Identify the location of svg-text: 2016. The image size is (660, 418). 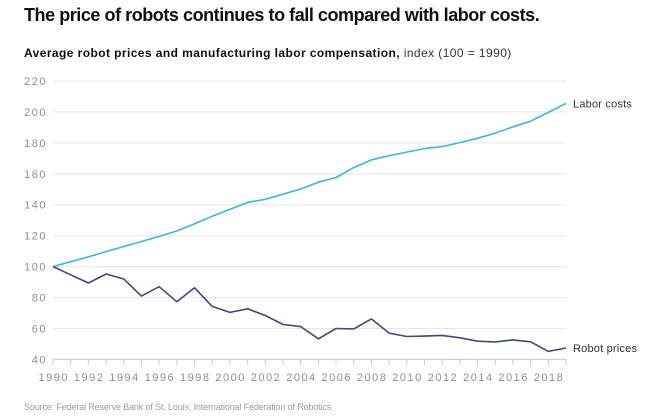
(513, 378).